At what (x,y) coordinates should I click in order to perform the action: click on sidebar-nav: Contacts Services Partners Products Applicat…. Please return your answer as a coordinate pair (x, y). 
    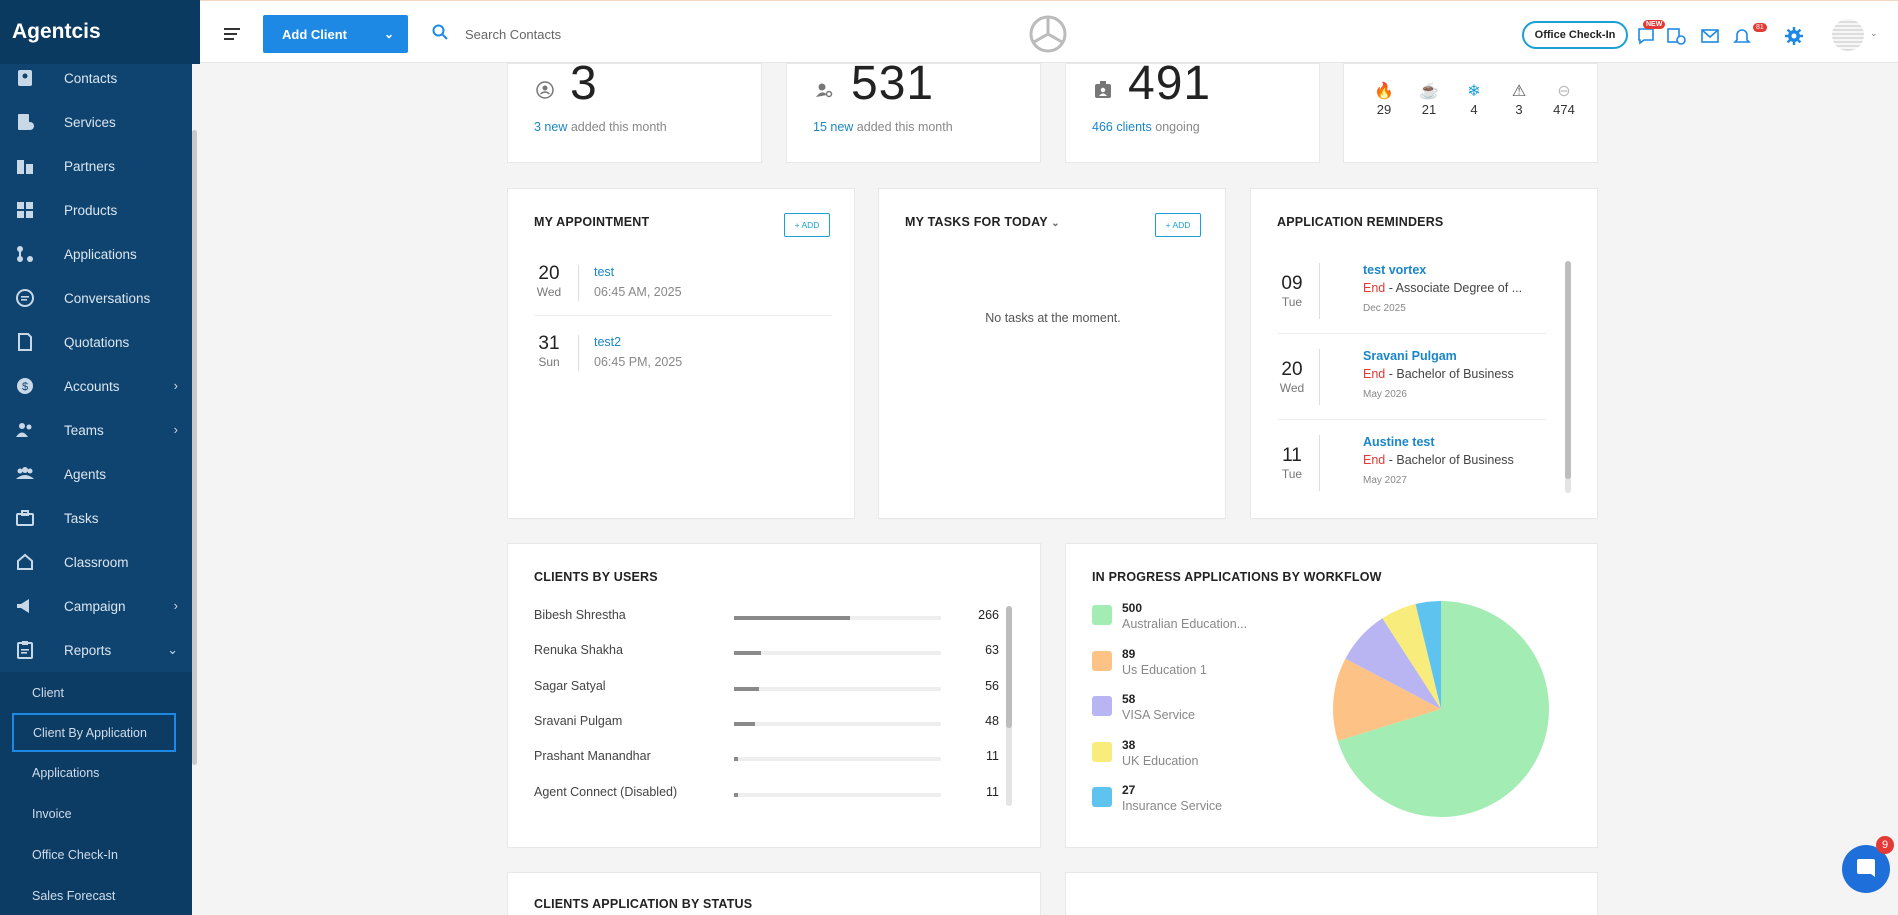
    Looking at the image, I should click on (96, 485).